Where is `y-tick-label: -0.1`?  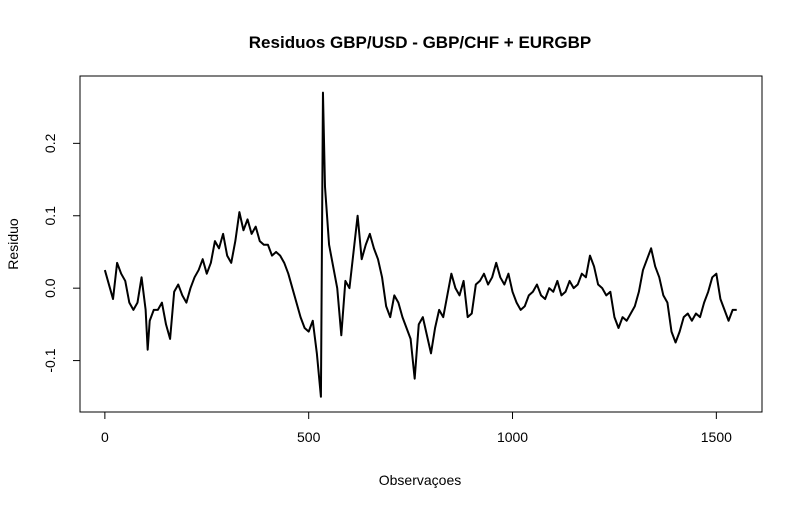 y-tick-label: -0.1 is located at coordinates (50, 360).